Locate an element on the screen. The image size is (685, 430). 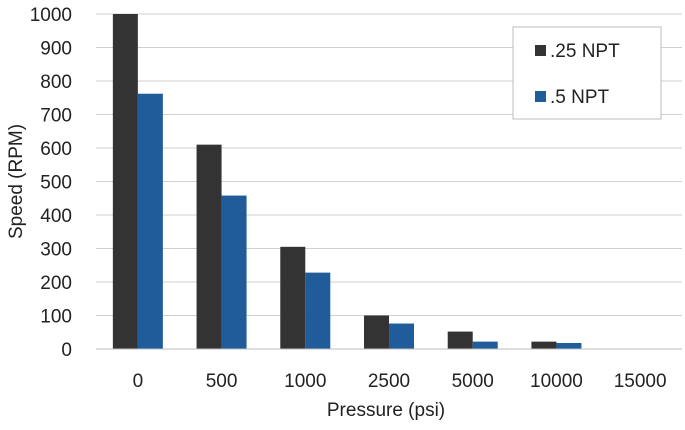
y-axis-title: Speed (RPM) is located at coordinates (16, 181).